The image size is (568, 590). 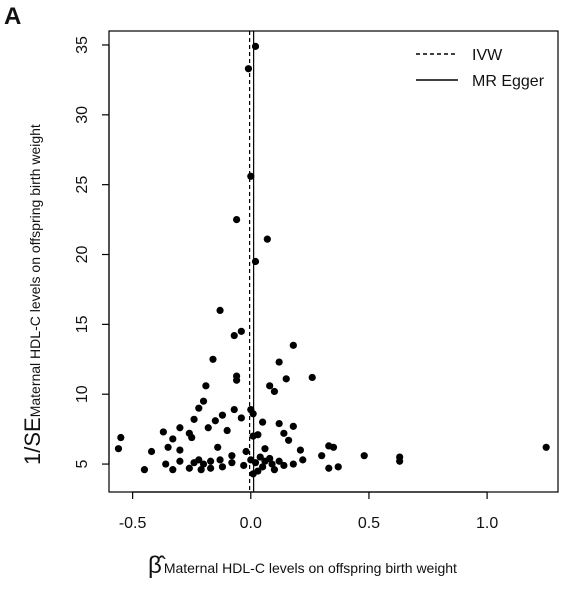 I want to click on legend-label-mr-egger: MR Egger, so click(x=508, y=81).